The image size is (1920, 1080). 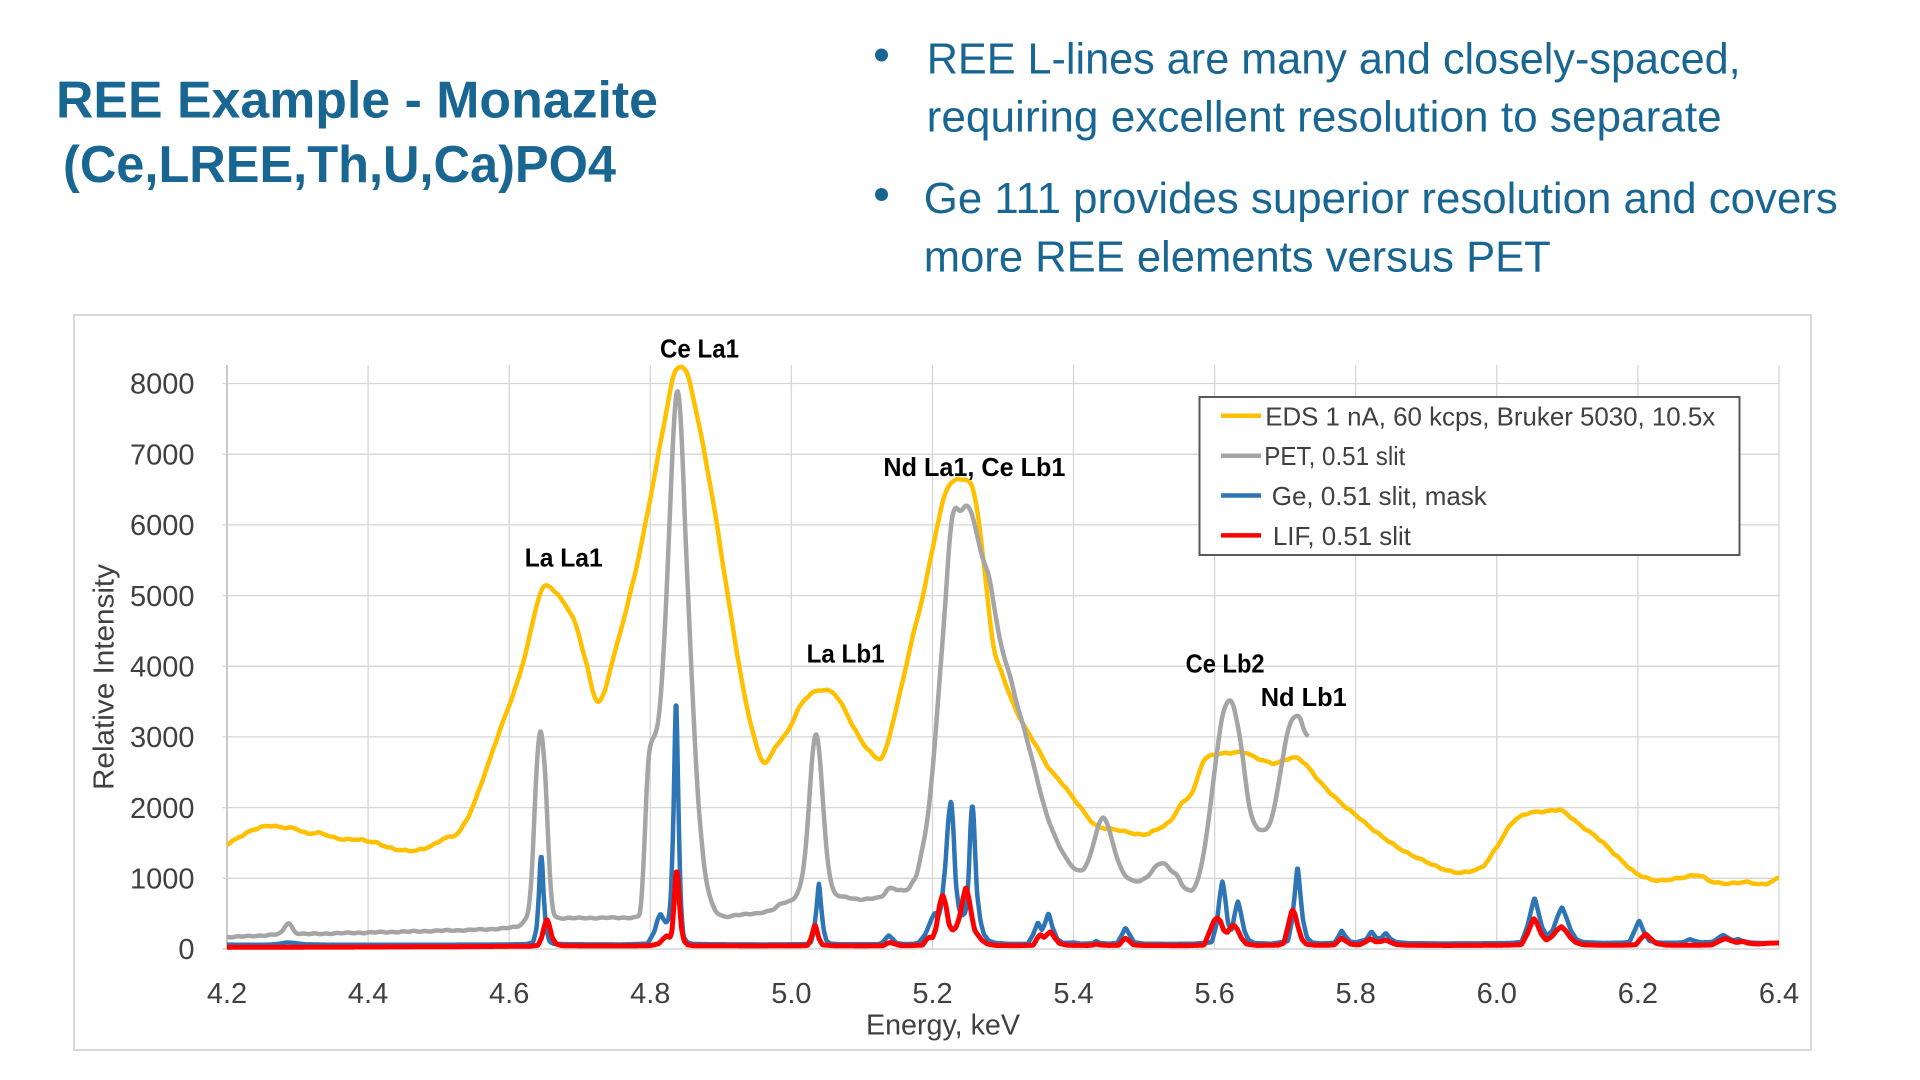 What do you see at coordinates (357, 101) in the screenshot?
I see `svg-text: REE Example - Monazite` at bounding box center [357, 101].